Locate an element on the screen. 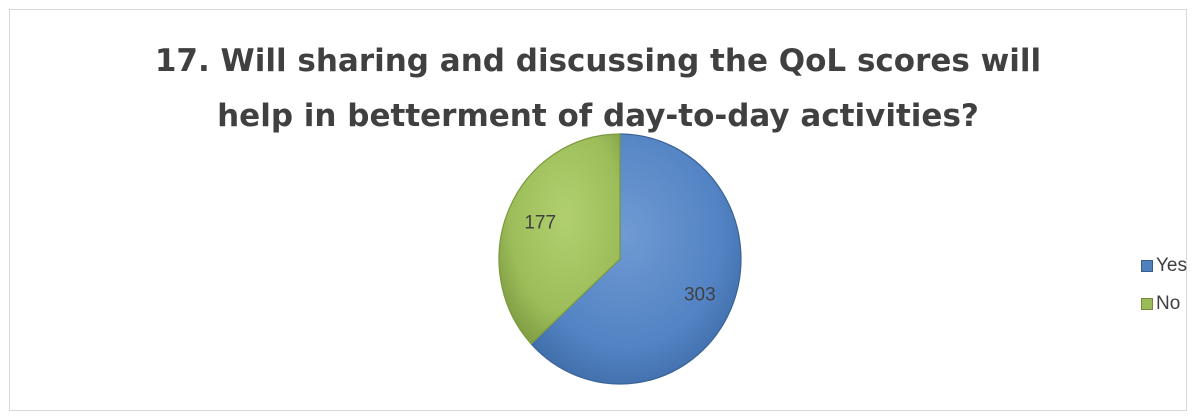  pie-slice-no is located at coordinates (559, 239).